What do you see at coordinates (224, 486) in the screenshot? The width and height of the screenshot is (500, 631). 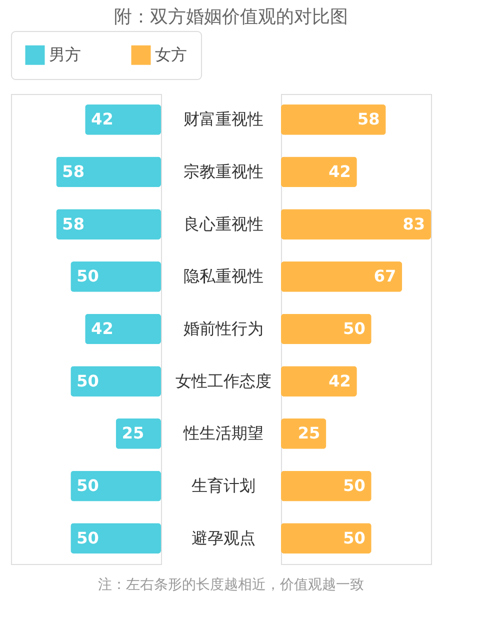 I see `y-tick-label: 生育计划` at bounding box center [224, 486].